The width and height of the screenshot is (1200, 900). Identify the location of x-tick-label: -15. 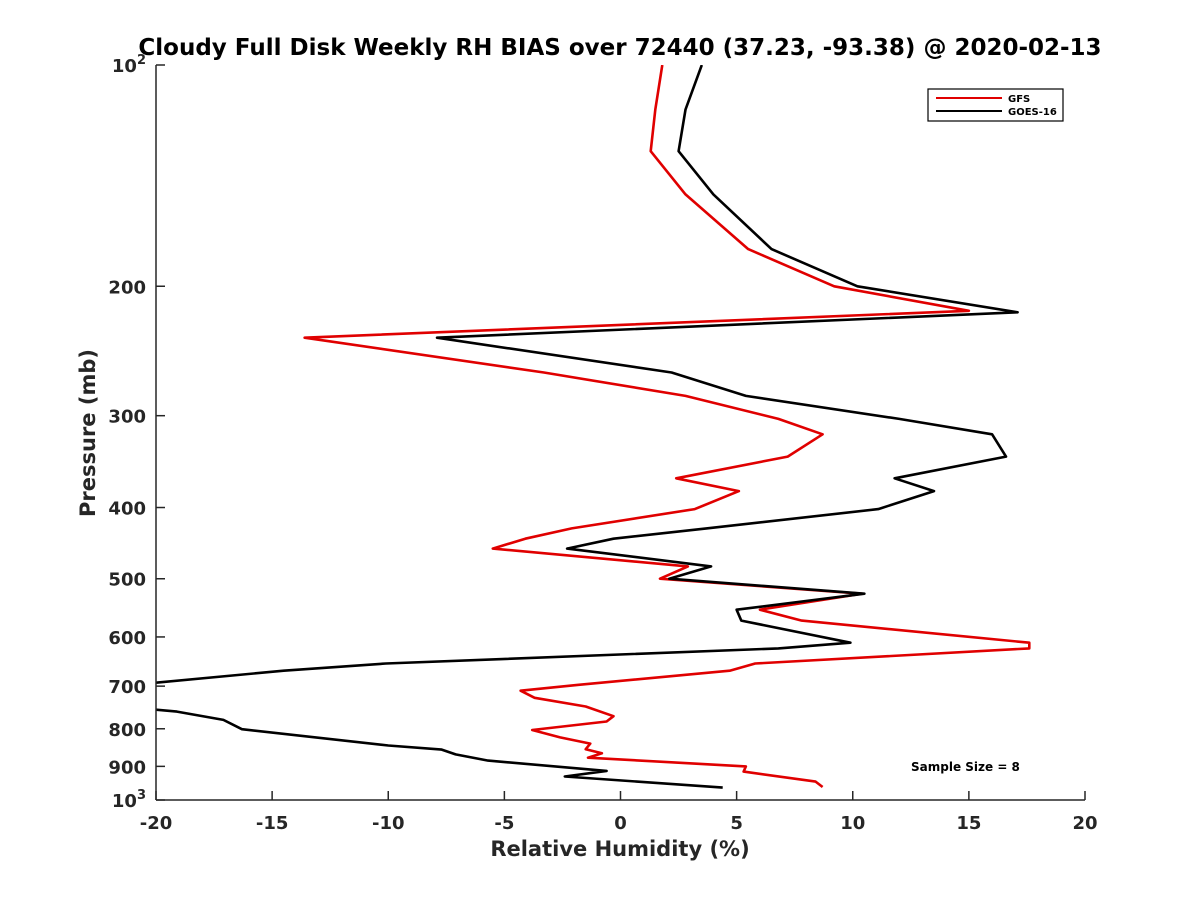
(272, 823).